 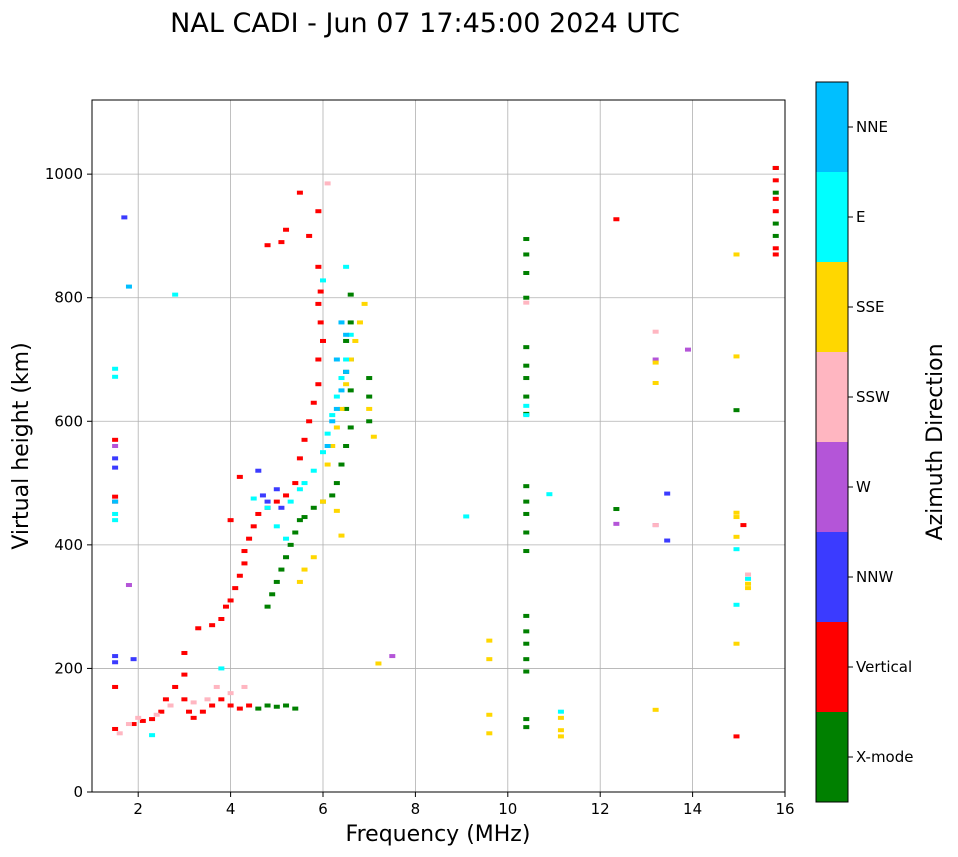 What do you see at coordinates (692, 809) in the screenshot?
I see `x-tick-label: 14` at bounding box center [692, 809].